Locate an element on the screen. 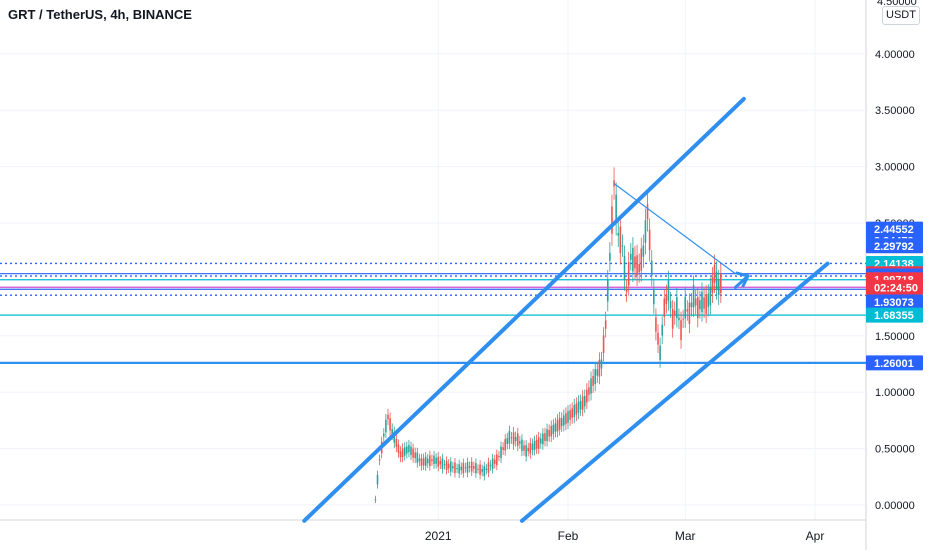  price-tag-label: 1.26001 is located at coordinates (894, 364).